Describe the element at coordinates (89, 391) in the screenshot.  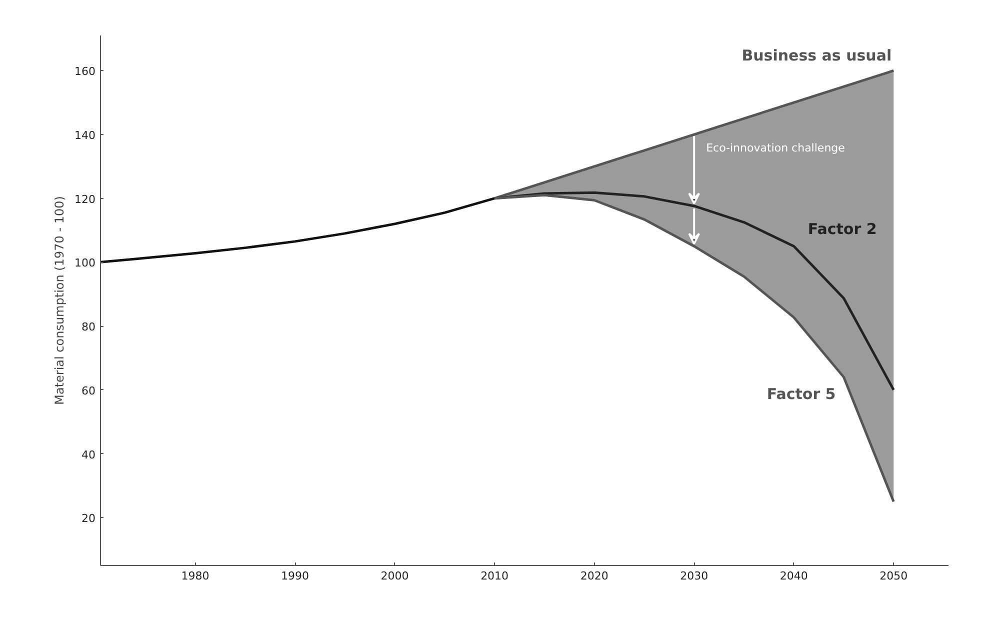
I see `y-tick-label: 60` at that location.